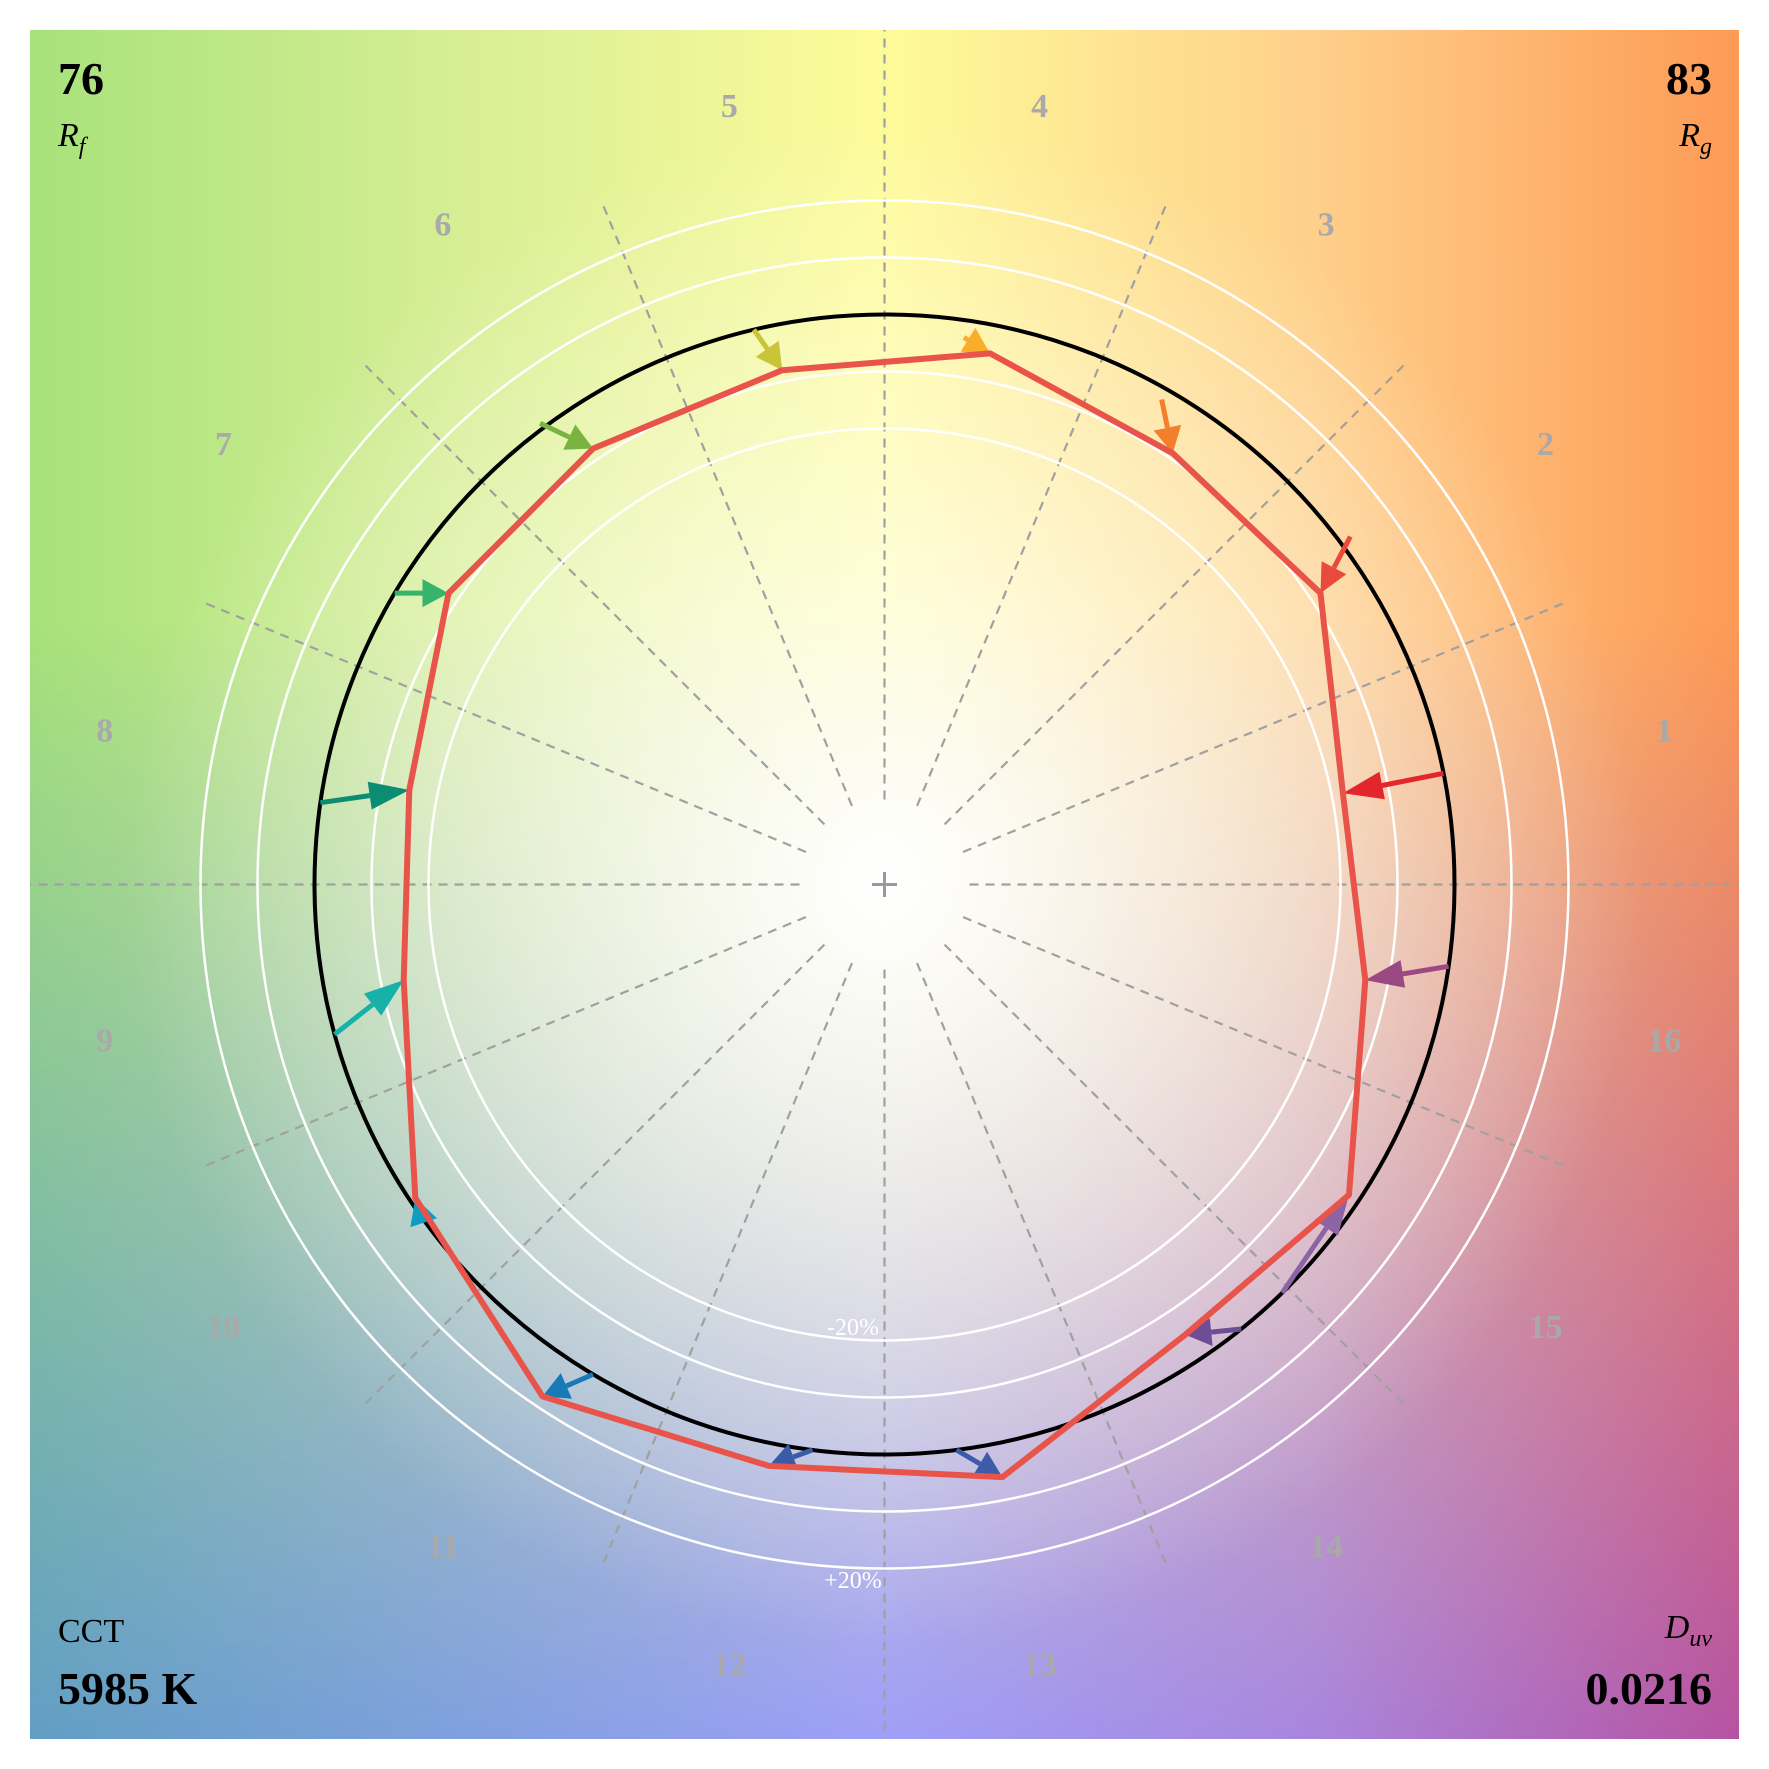  Describe the element at coordinates (81, 78) in the screenshot. I see `rf-value: 76` at that location.